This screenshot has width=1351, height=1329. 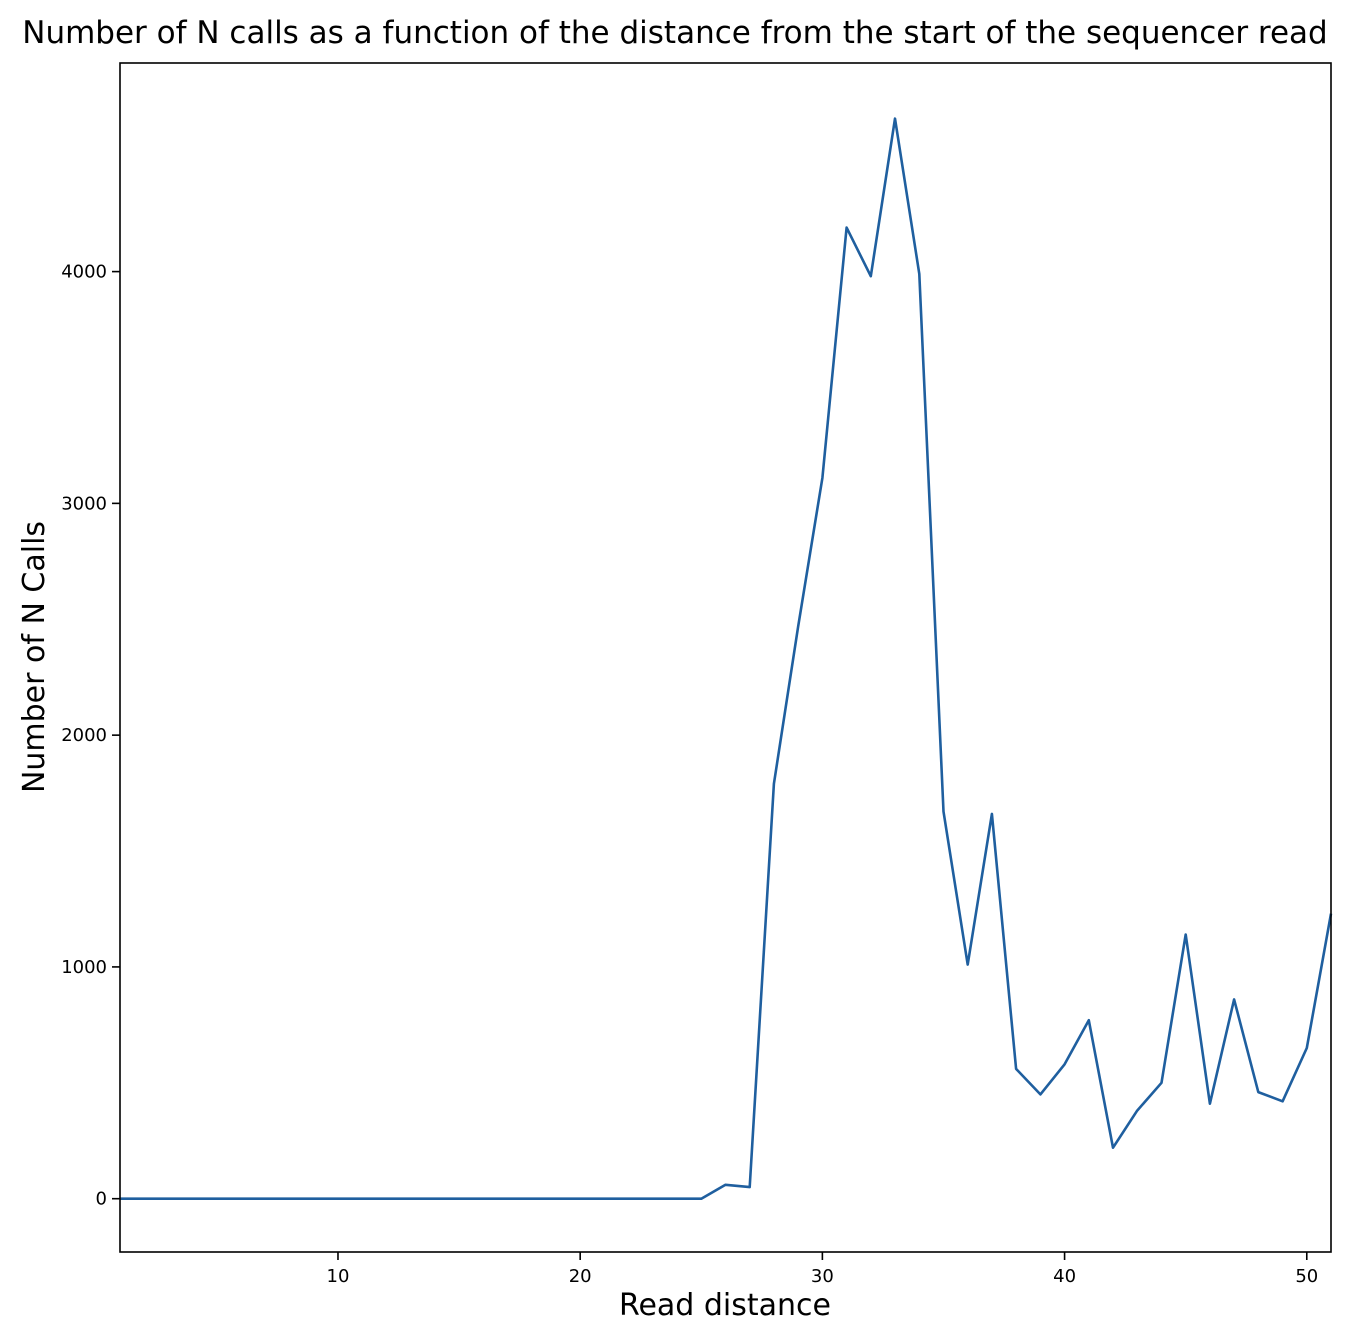 I want to click on y-axis-label: Number of N Calls, so click(x=34, y=657).